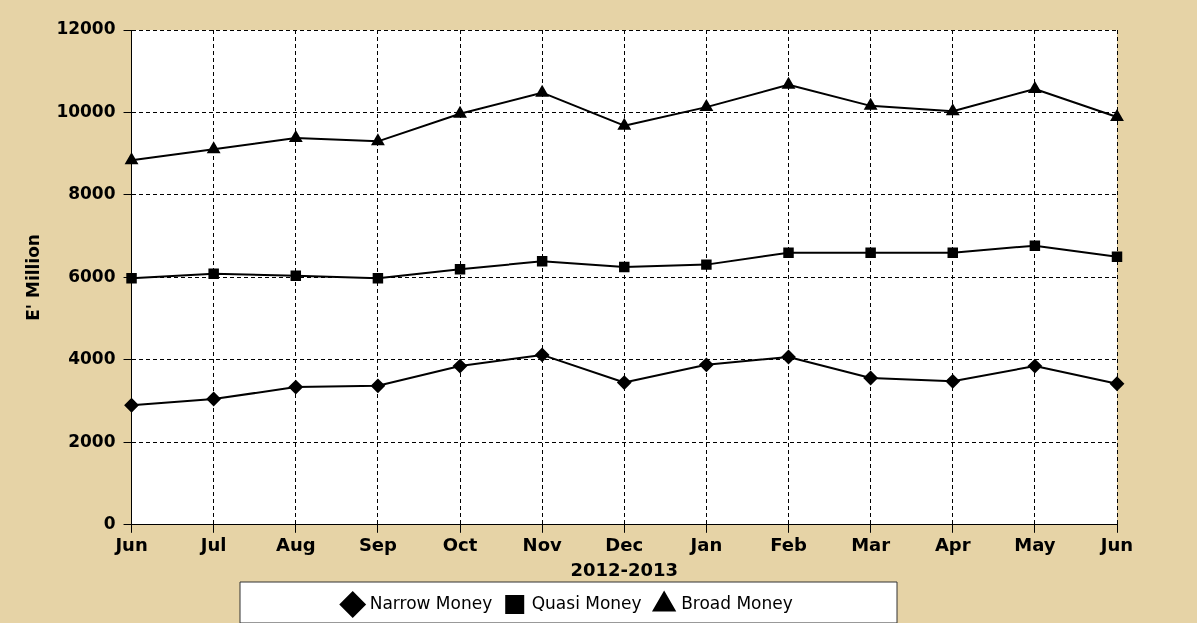 Image resolution: width=1197 pixels, height=623 pixels. I want to click on x-tick-label: Jul, so click(212, 545).